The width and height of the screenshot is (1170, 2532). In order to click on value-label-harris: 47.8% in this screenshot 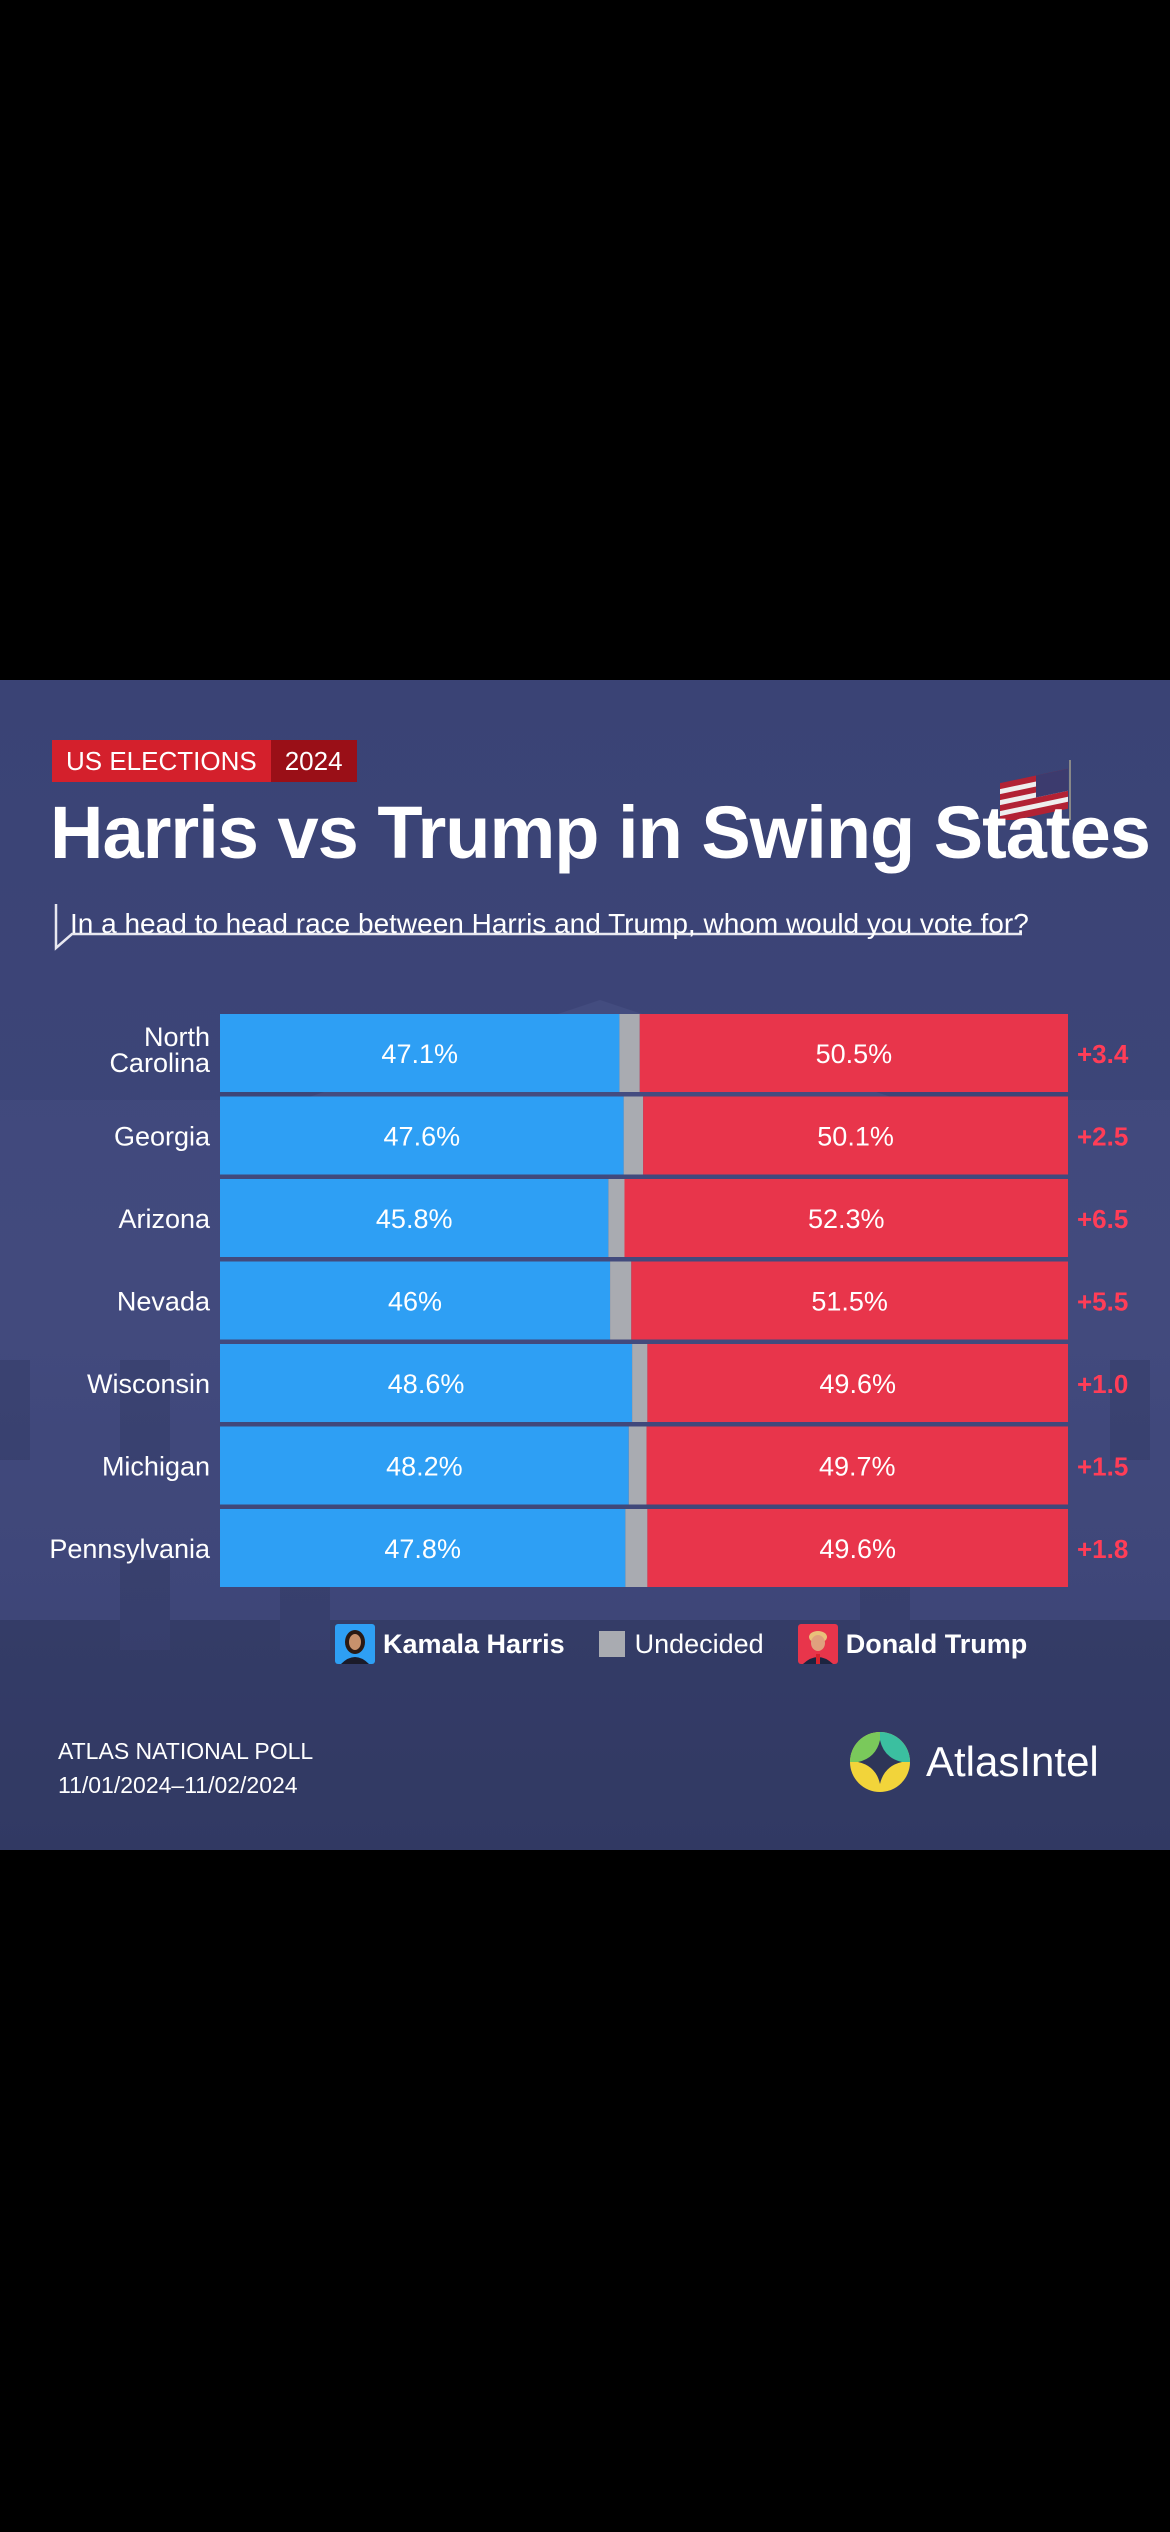, I will do `click(422, 1549)`.